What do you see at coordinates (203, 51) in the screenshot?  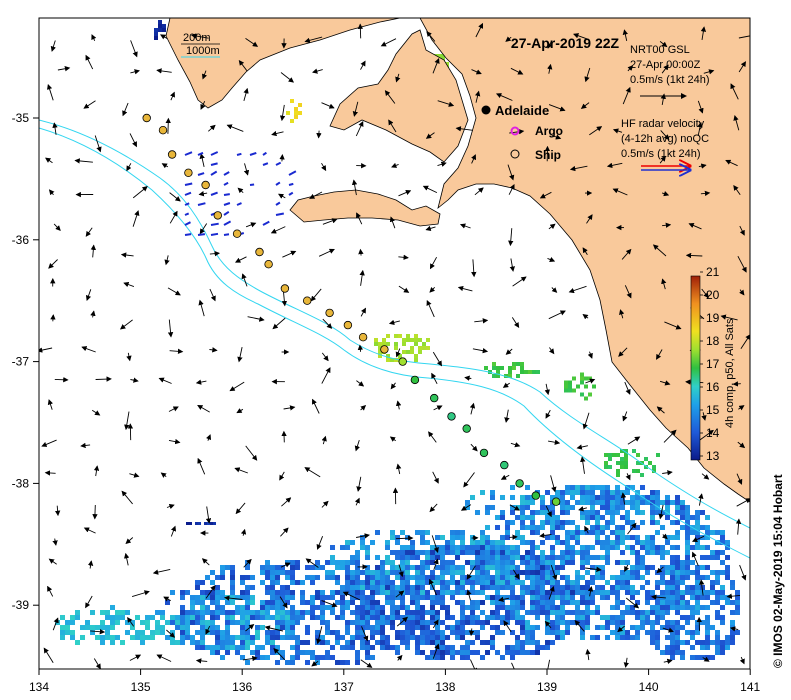 I see `svg-text: 1000m` at bounding box center [203, 51].